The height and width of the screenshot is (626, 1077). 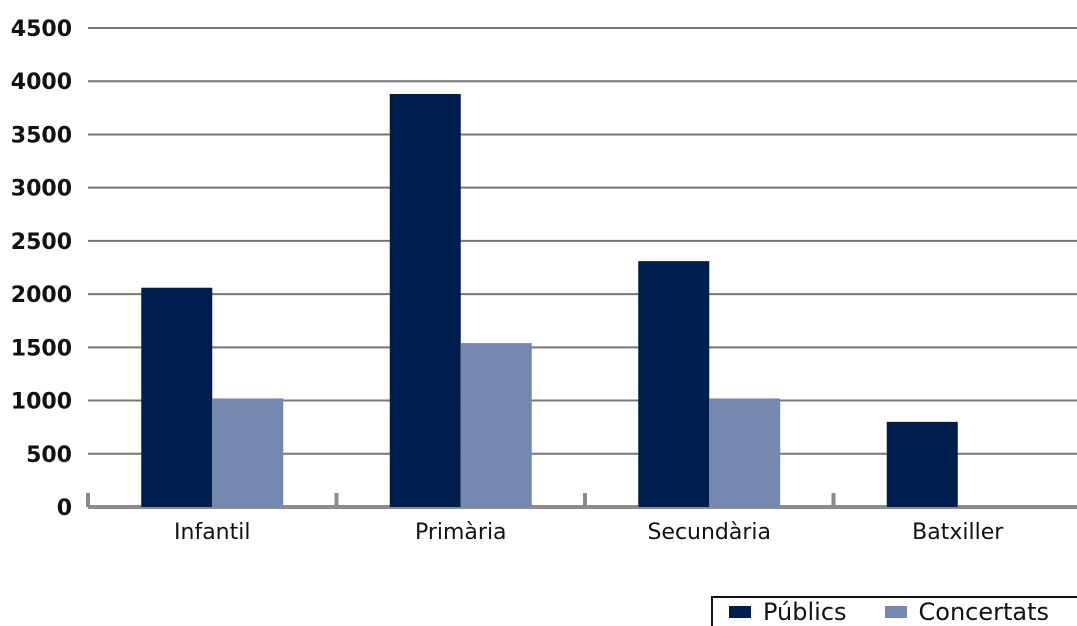 I want to click on y-tick-label: 1500, so click(x=41, y=348).